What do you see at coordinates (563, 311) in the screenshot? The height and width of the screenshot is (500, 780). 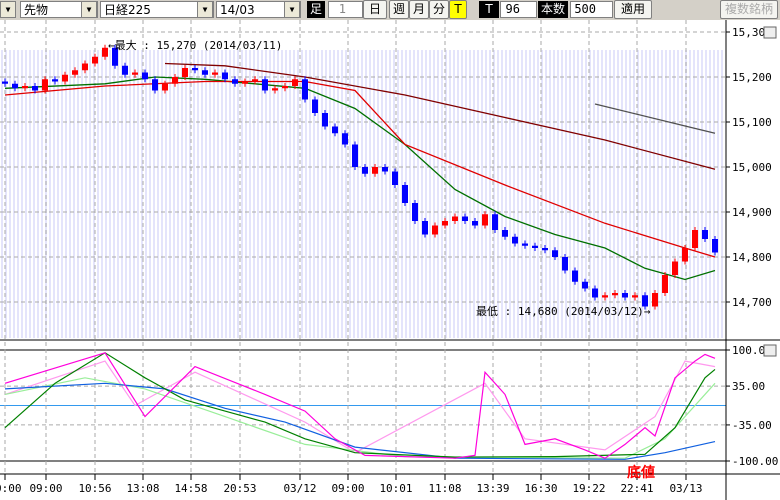 I see `min-annotation: 最低 : 14,680 (2014/03/12)→` at bounding box center [563, 311].